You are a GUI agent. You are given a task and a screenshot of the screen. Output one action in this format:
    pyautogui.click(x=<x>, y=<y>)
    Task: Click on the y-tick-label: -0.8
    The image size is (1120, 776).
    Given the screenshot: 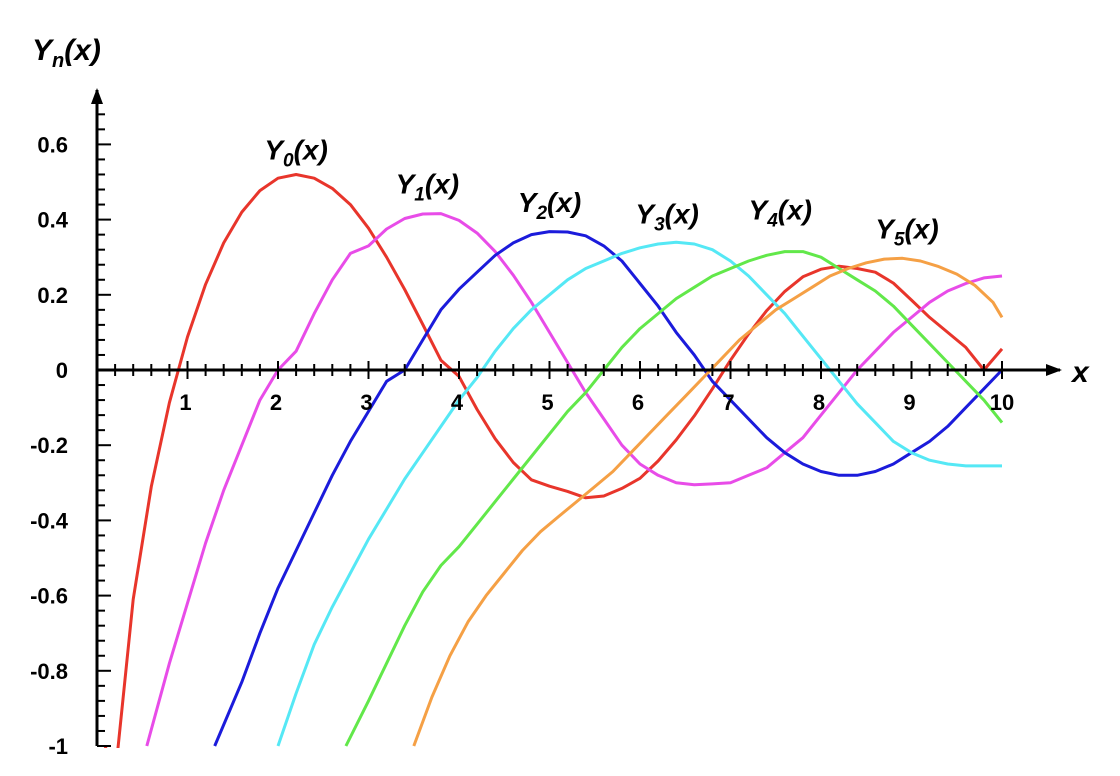 What is the action you would take?
    pyautogui.click(x=49, y=671)
    